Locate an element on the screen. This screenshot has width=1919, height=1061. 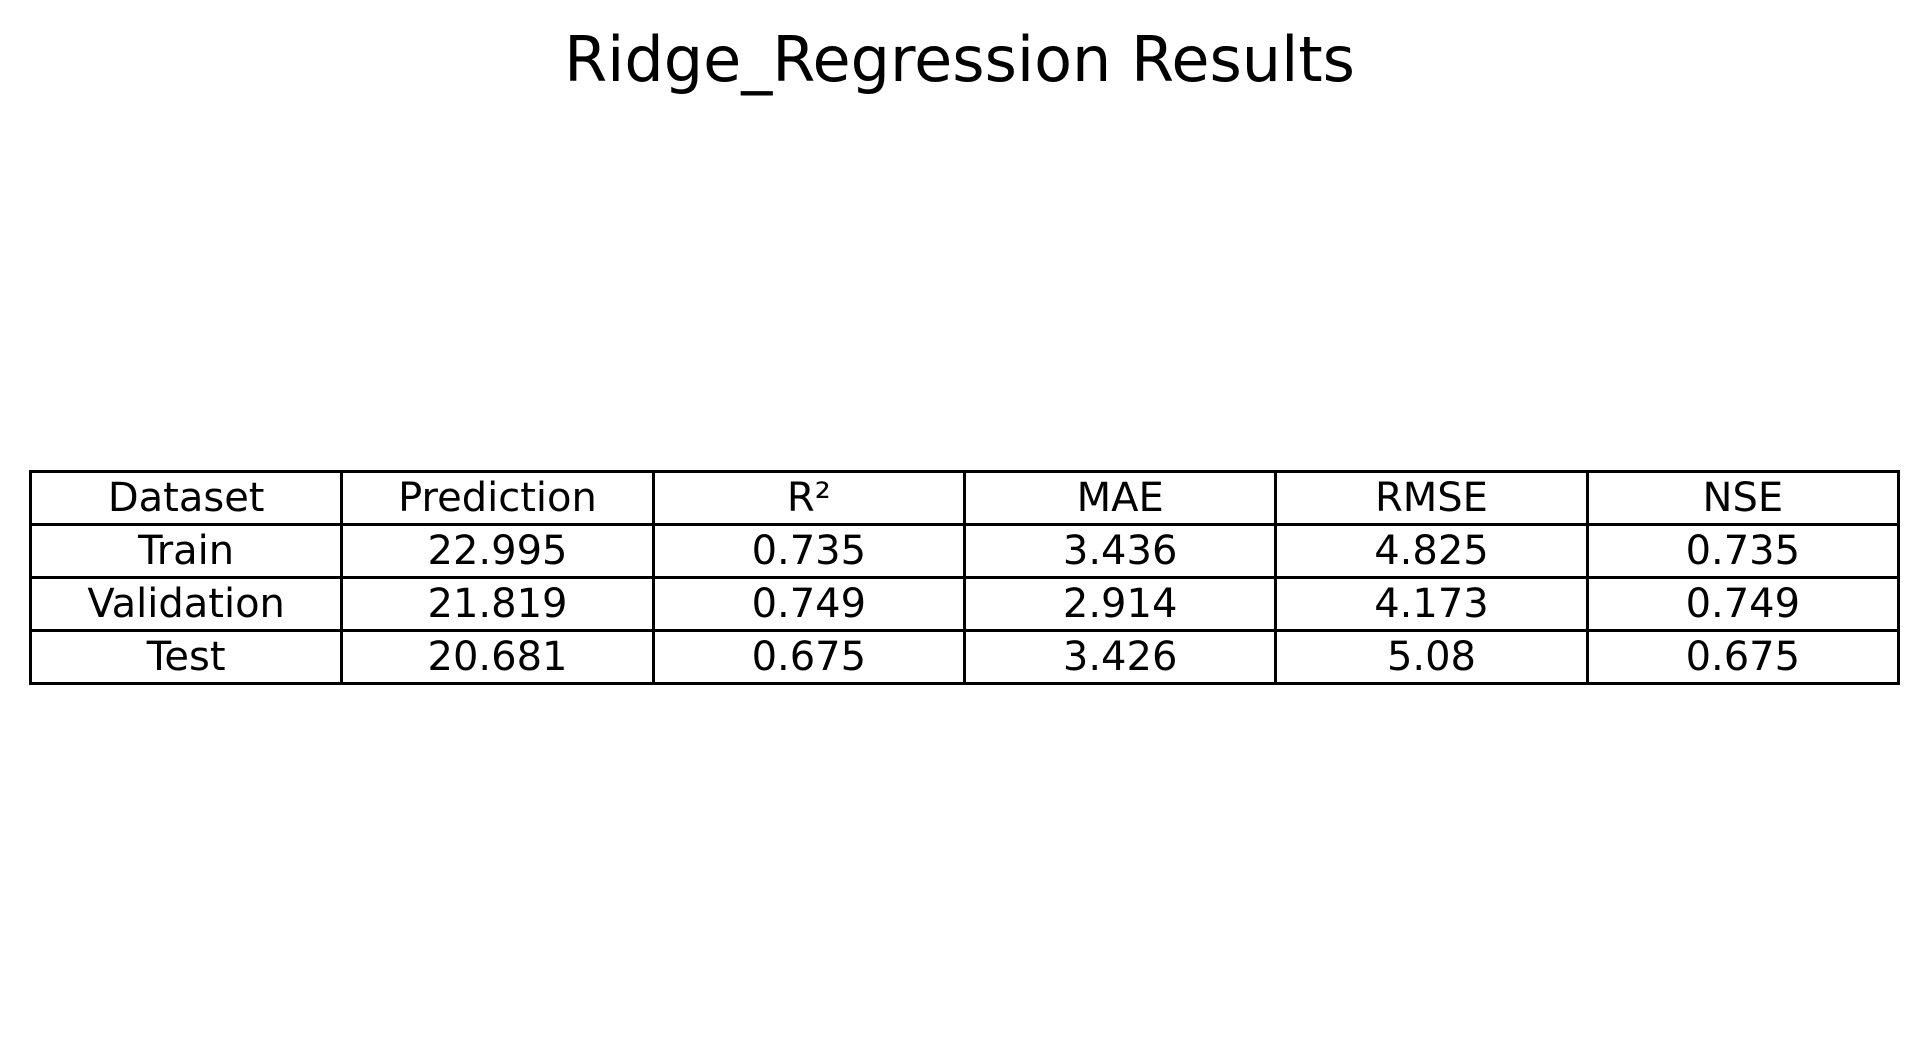
cell-train-r2: 0.735 is located at coordinates (808, 551).